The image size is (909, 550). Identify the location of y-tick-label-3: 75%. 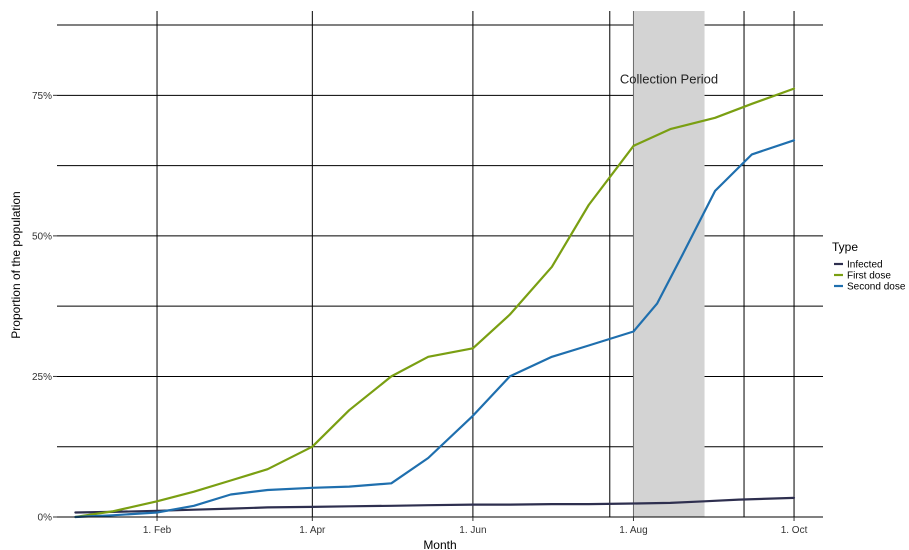
(42, 96).